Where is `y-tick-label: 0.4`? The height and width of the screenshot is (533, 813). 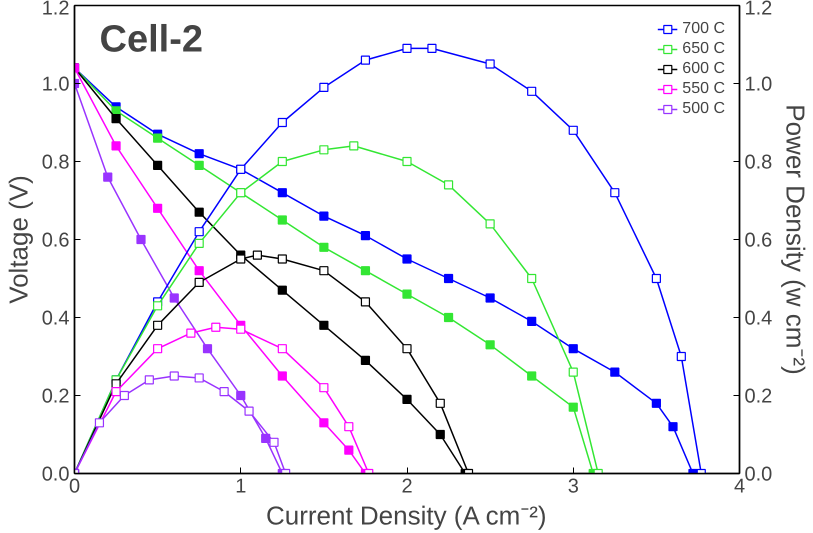 y-tick-label: 0.4 is located at coordinates (56, 319).